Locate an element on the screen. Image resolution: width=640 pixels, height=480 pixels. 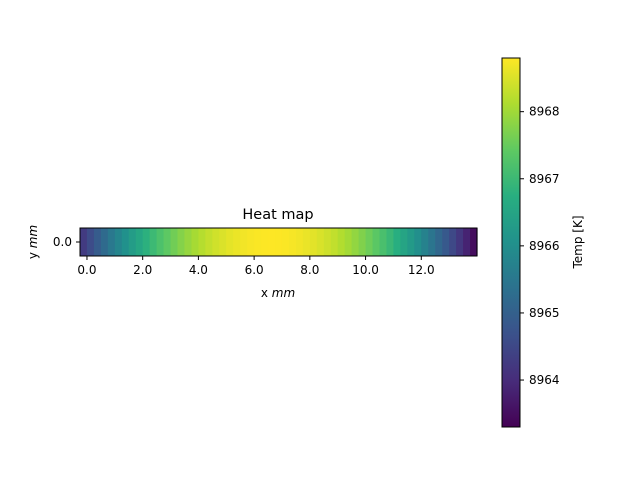
y-axis-label: y mm is located at coordinates (33, 242).